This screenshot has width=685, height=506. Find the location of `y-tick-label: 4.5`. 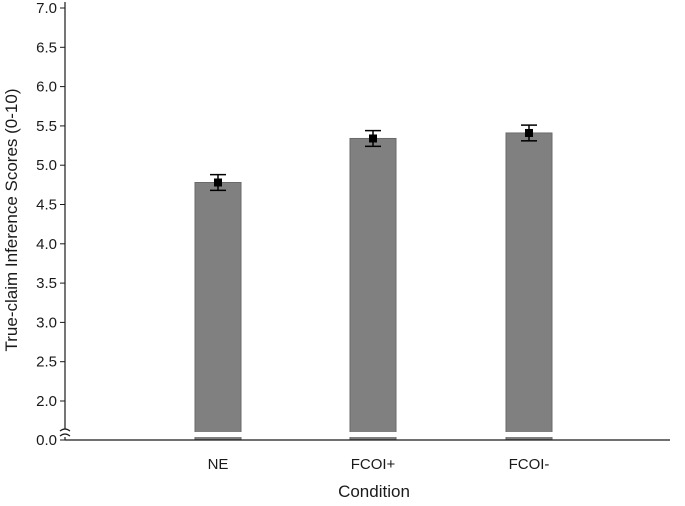

y-tick-label: 4.5 is located at coordinates (46, 205).